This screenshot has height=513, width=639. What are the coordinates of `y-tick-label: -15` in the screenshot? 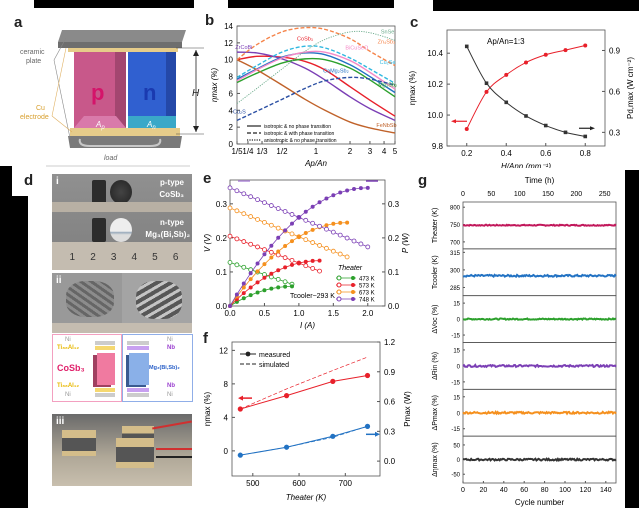 It's located at (455, 337).